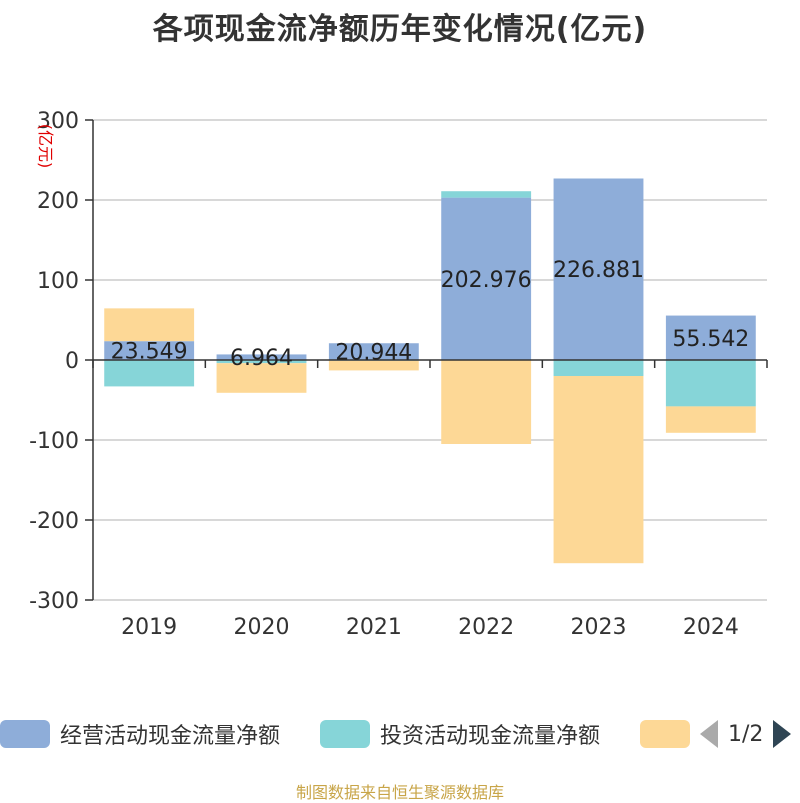 Image resolution: width=800 pixels, height=803 pixels. Describe the element at coordinates (149, 373) in the screenshot. I see `bar-series1-2019` at that location.